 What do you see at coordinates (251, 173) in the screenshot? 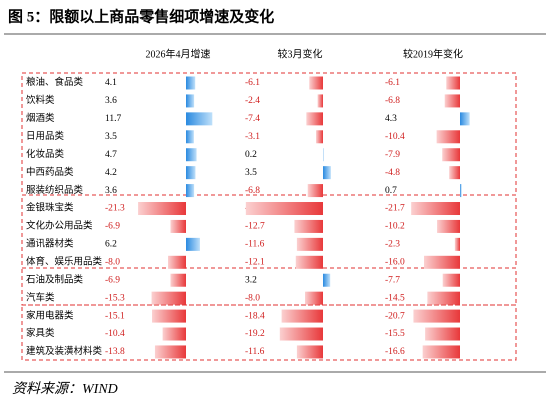
I see `cell-value: 3.5` at bounding box center [251, 173].